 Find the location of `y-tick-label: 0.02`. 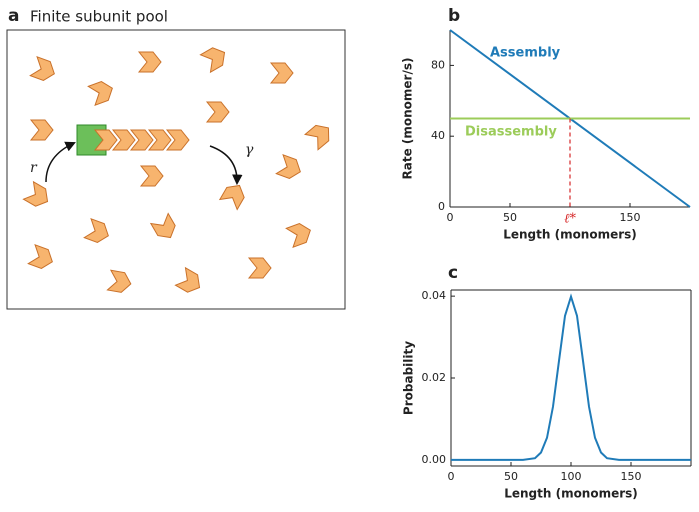

y-tick-label: 0.02 is located at coordinates (434, 377).